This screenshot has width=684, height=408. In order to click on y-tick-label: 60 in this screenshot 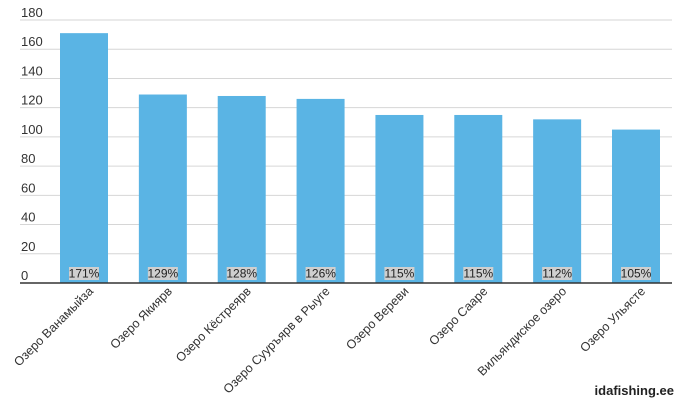, I will do `click(28, 187)`.